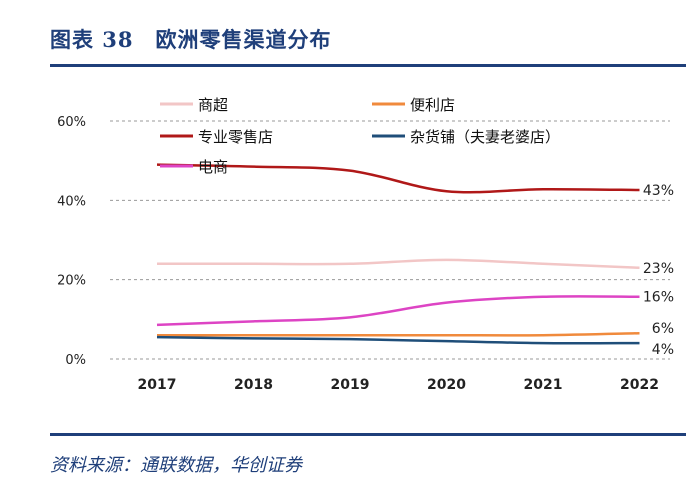 This screenshot has height=492, width=700. What do you see at coordinates (368, 65) in the screenshot?
I see `title-rule` at bounding box center [368, 65].